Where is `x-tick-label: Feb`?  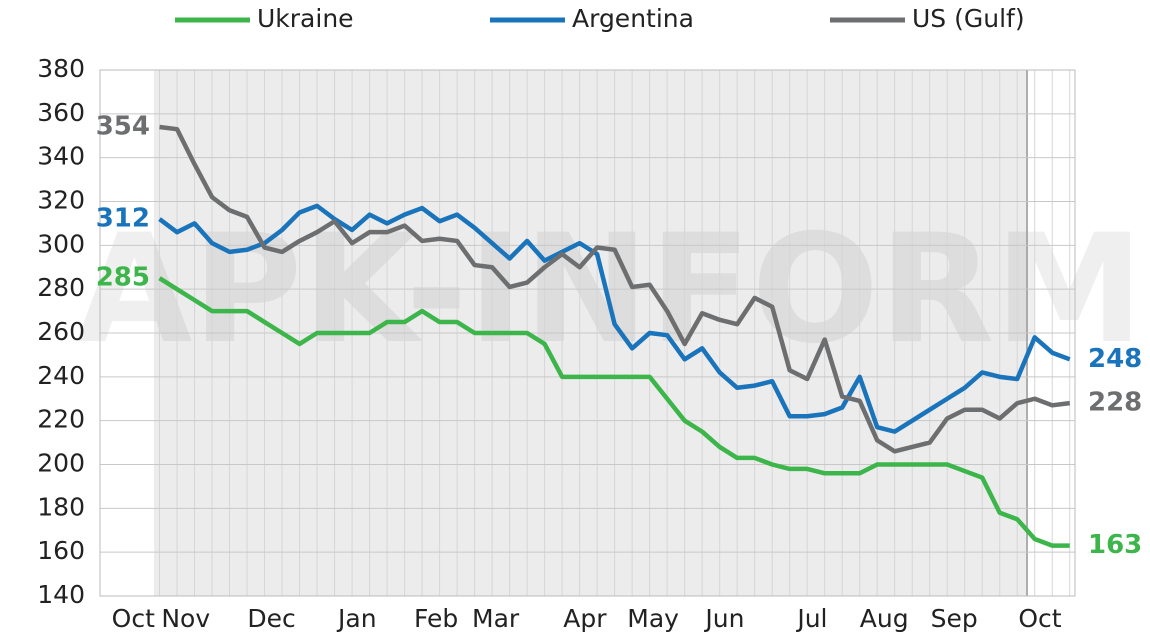
x-tick-label: Feb is located at coordinates (436, 618).